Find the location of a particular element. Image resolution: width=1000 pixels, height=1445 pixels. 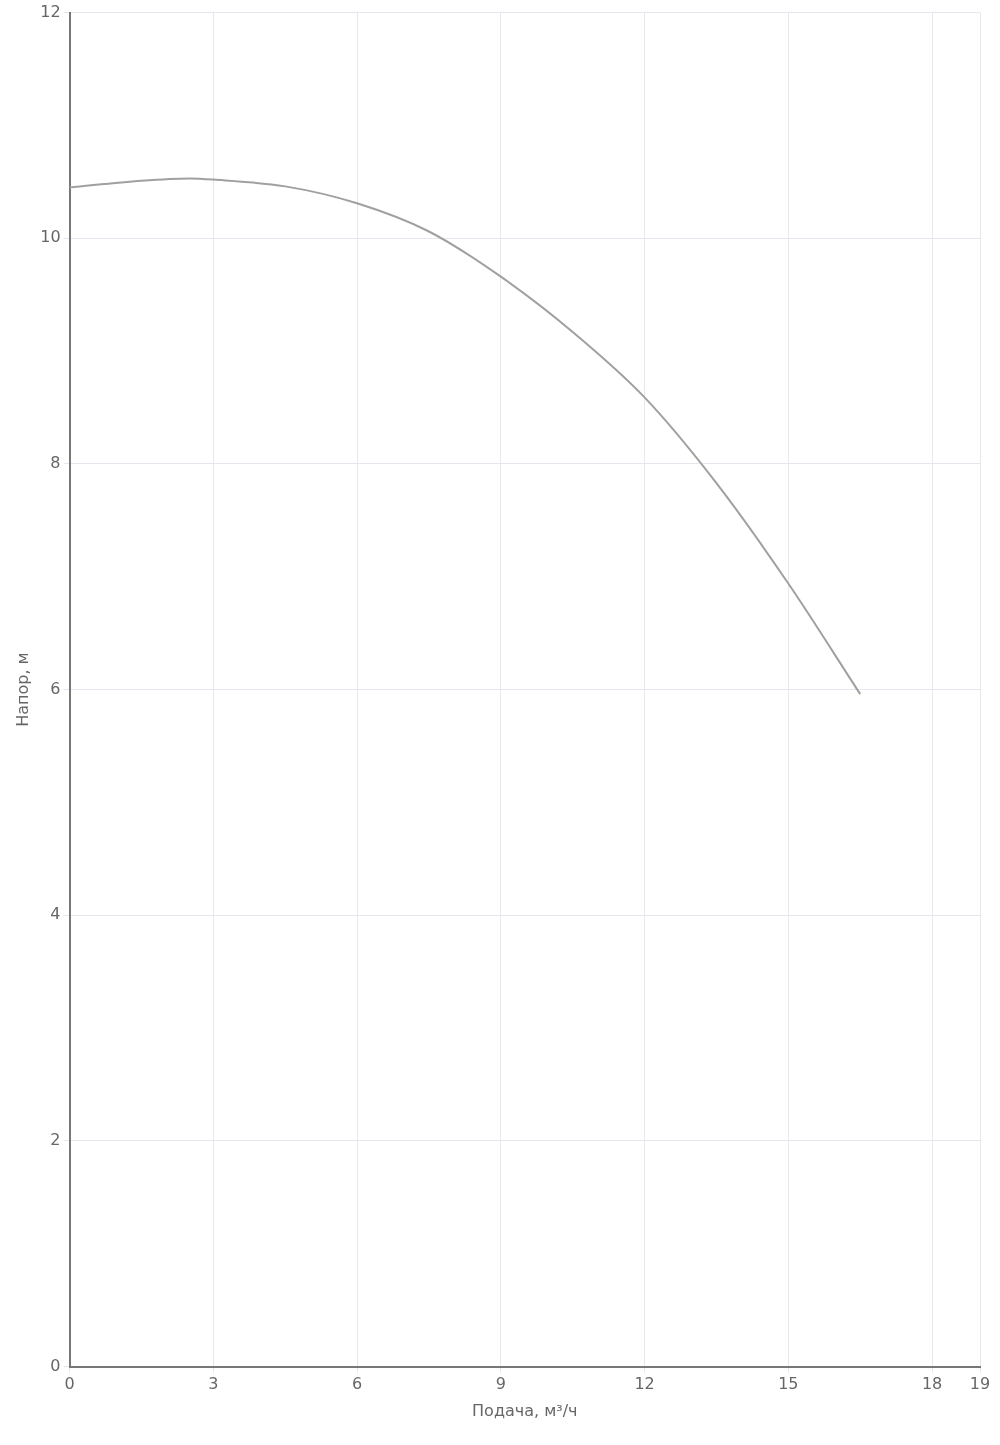

y-tick-label: 2 is located at coordinates (55, 1140).